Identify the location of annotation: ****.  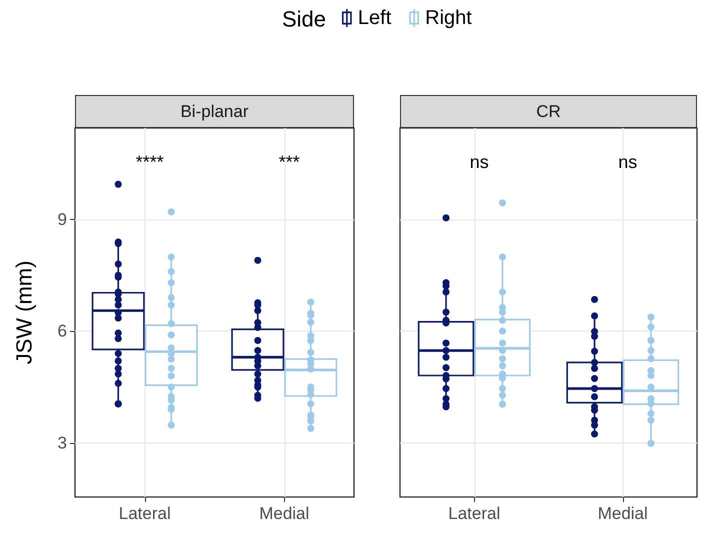
(150, 162).